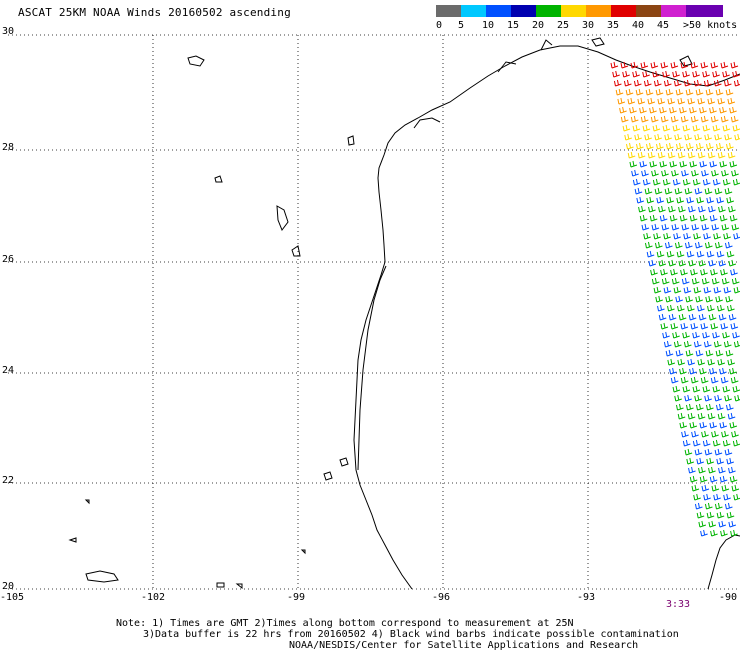 This screenshot has height=651, width=740. I want to click on lon-label-105: -105, so click(12, 597).